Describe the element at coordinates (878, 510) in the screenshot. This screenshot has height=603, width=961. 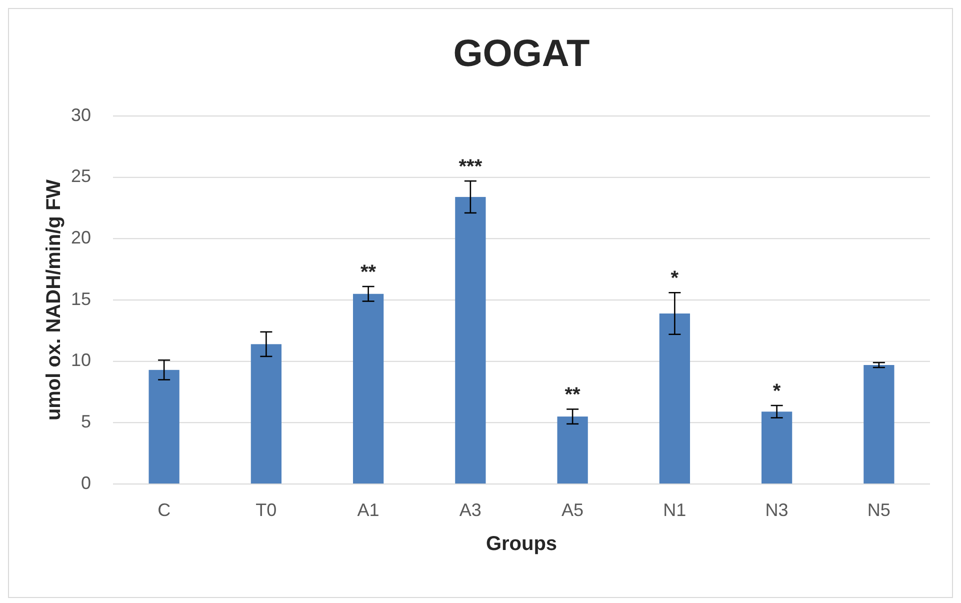
I see `x-tick-label: N5` at that location.